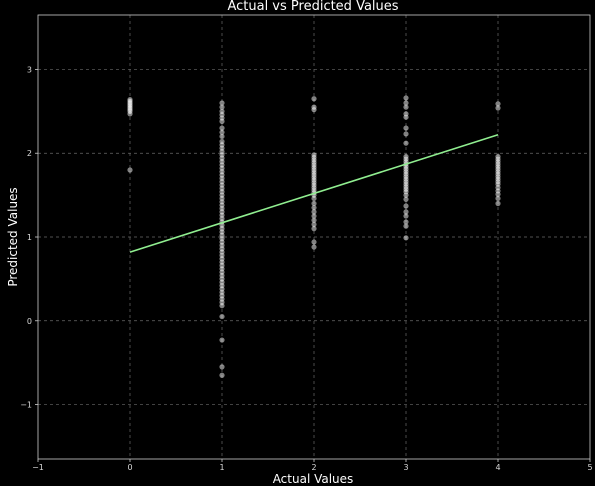  I want to click on x-tick-label: 3, so click(405, 467).